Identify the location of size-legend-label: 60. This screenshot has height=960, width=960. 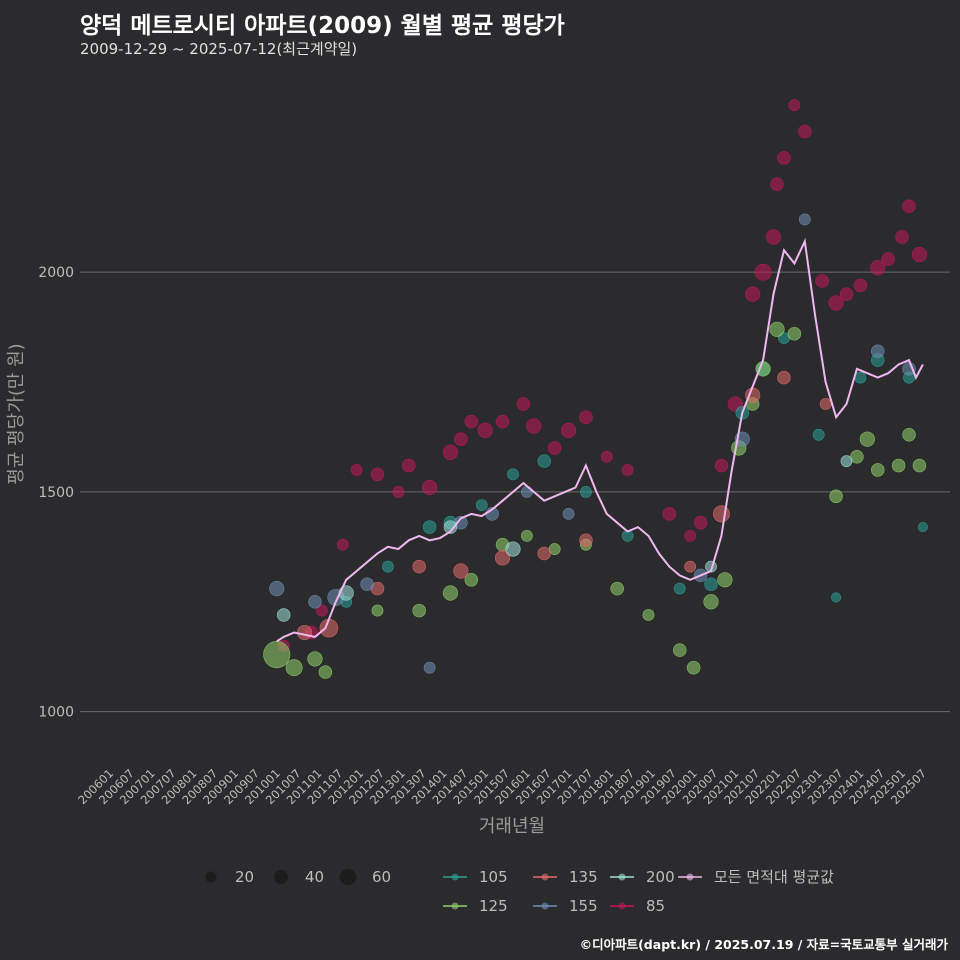
(381, 877).